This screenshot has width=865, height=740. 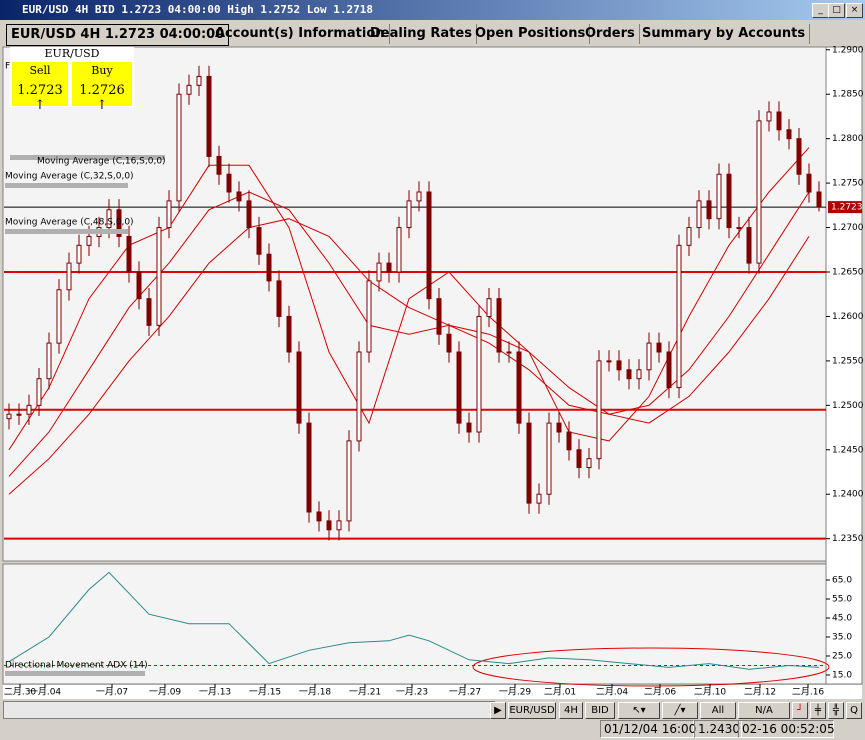 What do you see at coordinates (764, 710) in the screenshot?
I see `na-button: N/A` at bounding box center [764, 710].